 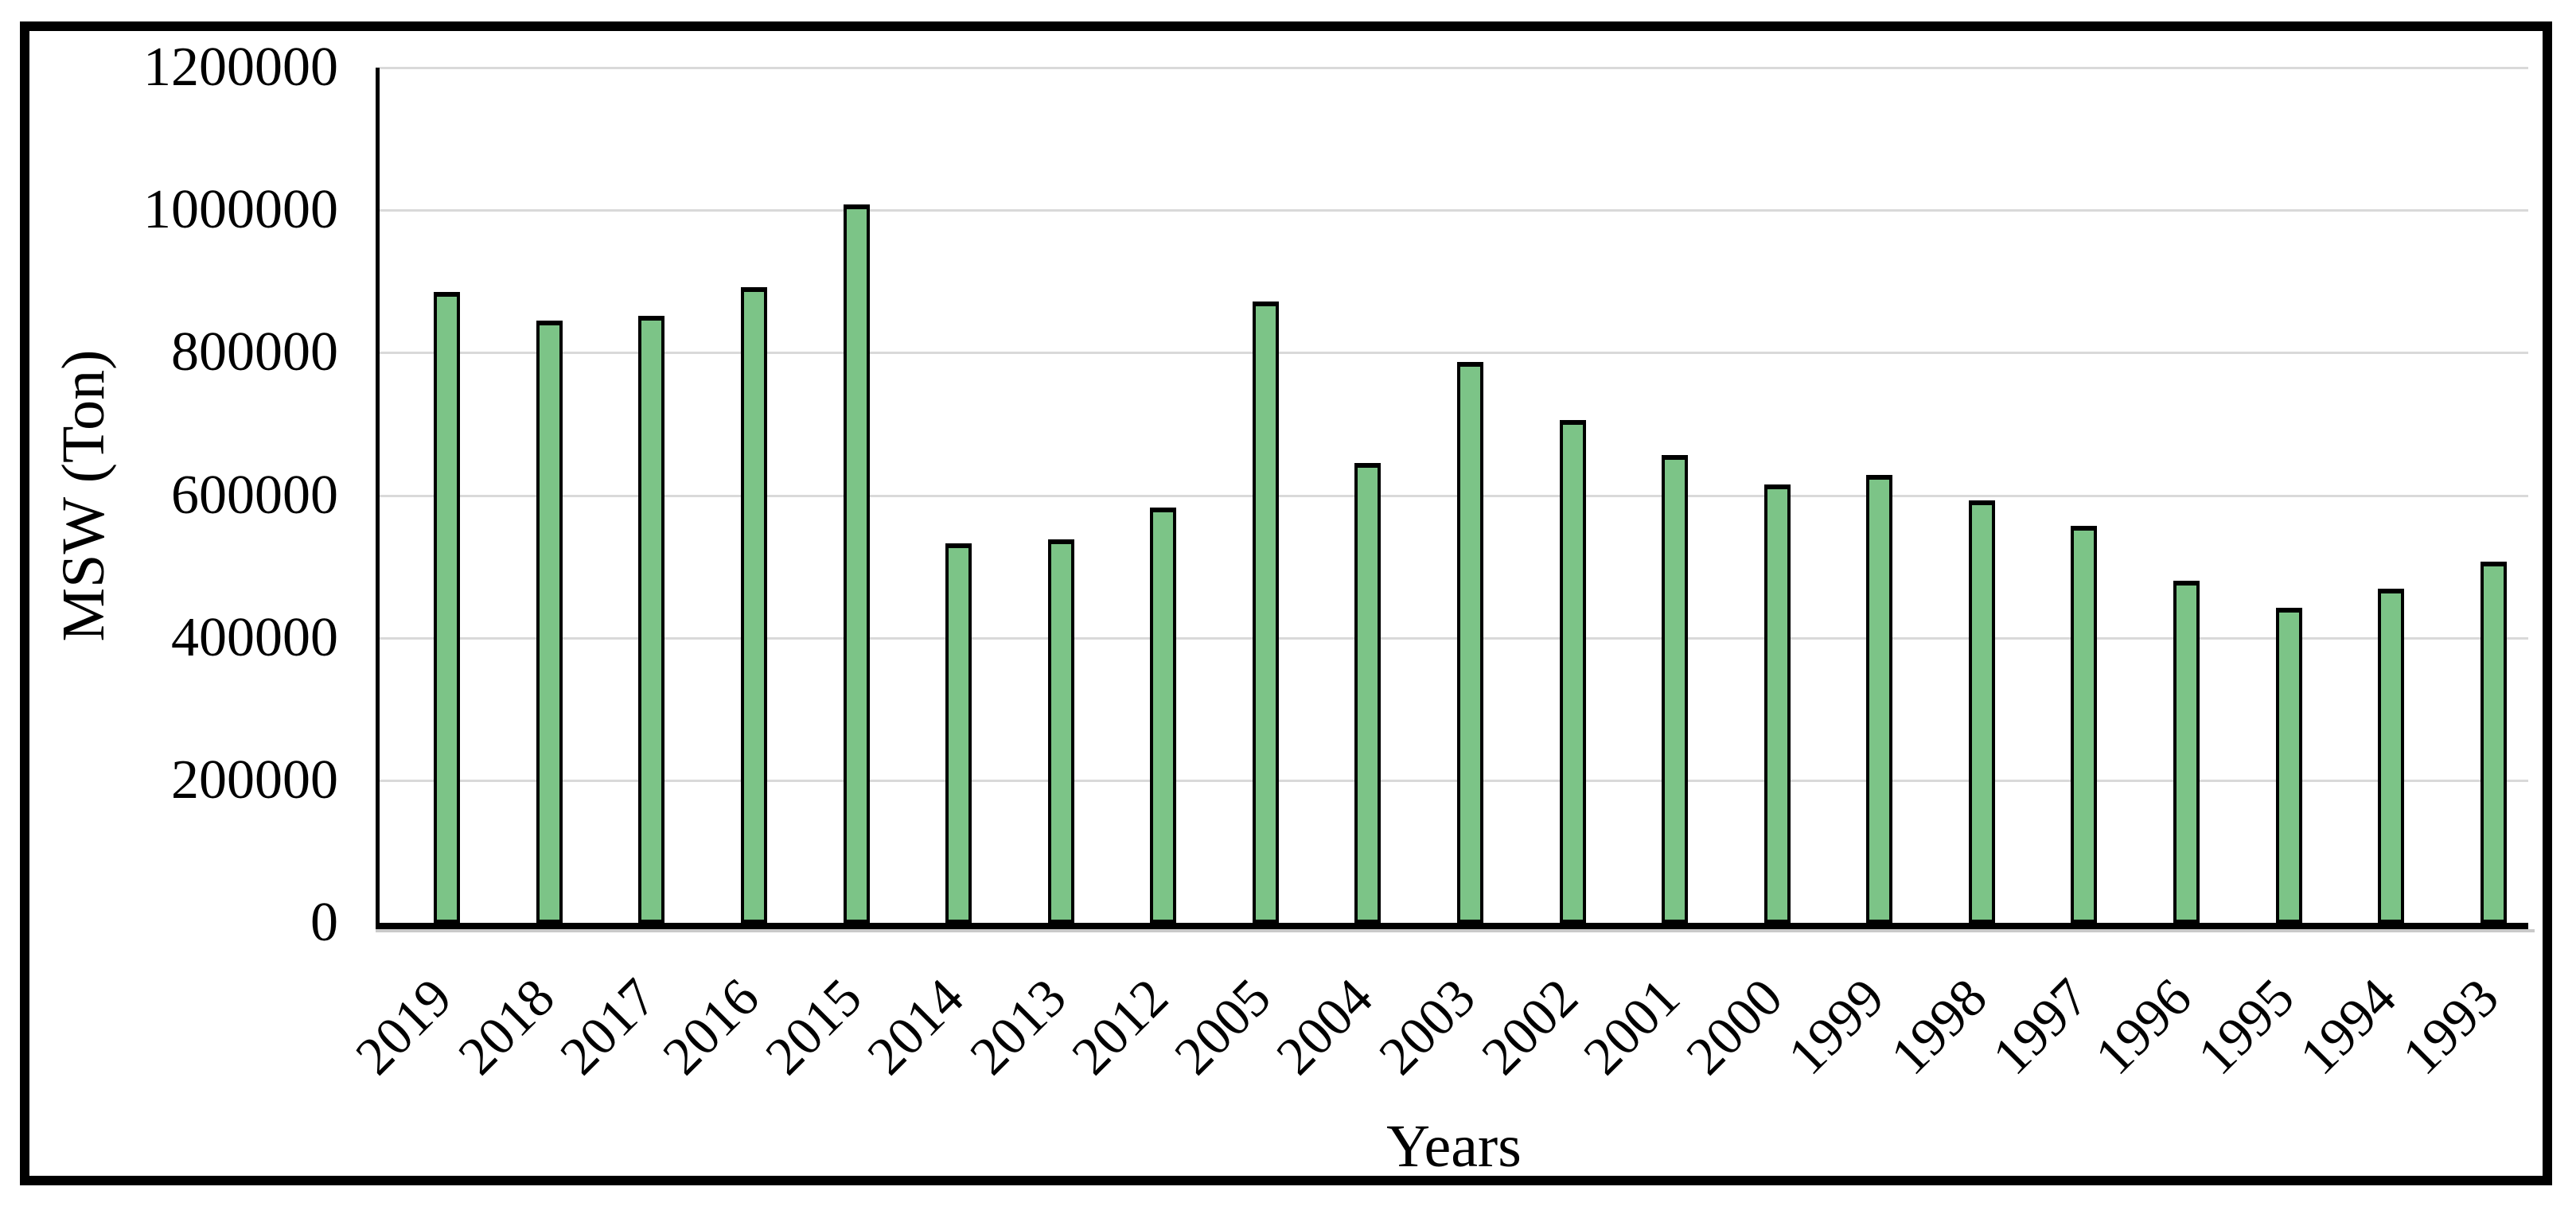 What do you see at coordinates (1367, 693) in the screenshot?
I see `bar-2004` at bounding box center [1367, 693].